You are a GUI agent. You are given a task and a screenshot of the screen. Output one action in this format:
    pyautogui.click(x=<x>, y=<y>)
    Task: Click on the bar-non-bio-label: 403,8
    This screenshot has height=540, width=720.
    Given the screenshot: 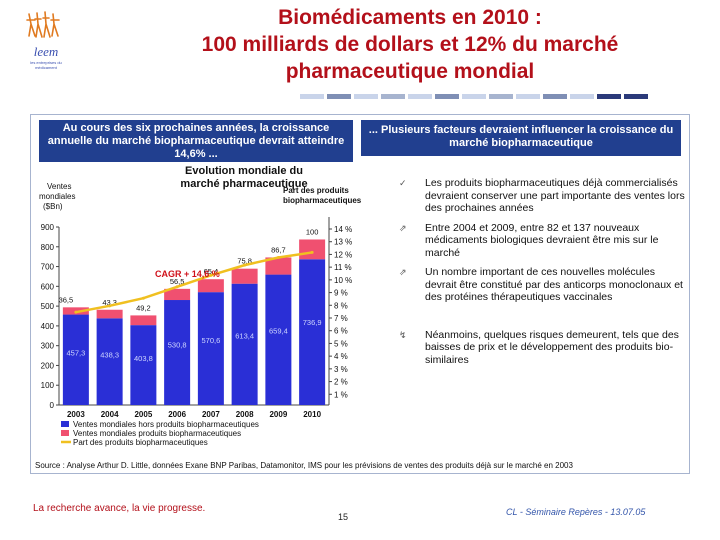 What is the action you would take?
    pyautogui.click(x=143, y=358)
    